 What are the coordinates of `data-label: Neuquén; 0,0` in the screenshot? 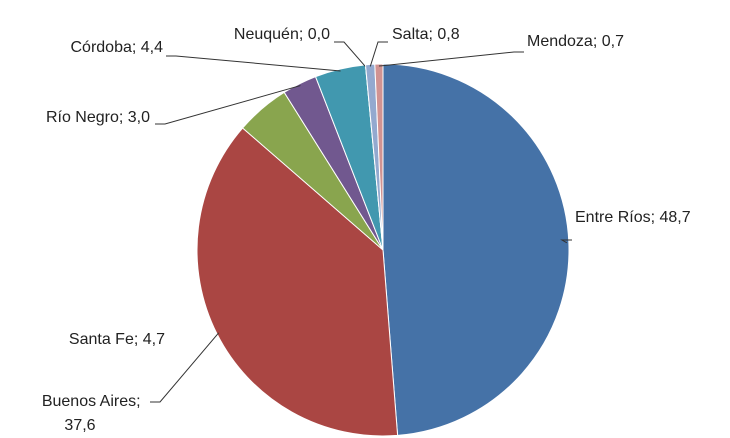 It's located at (282, 34).